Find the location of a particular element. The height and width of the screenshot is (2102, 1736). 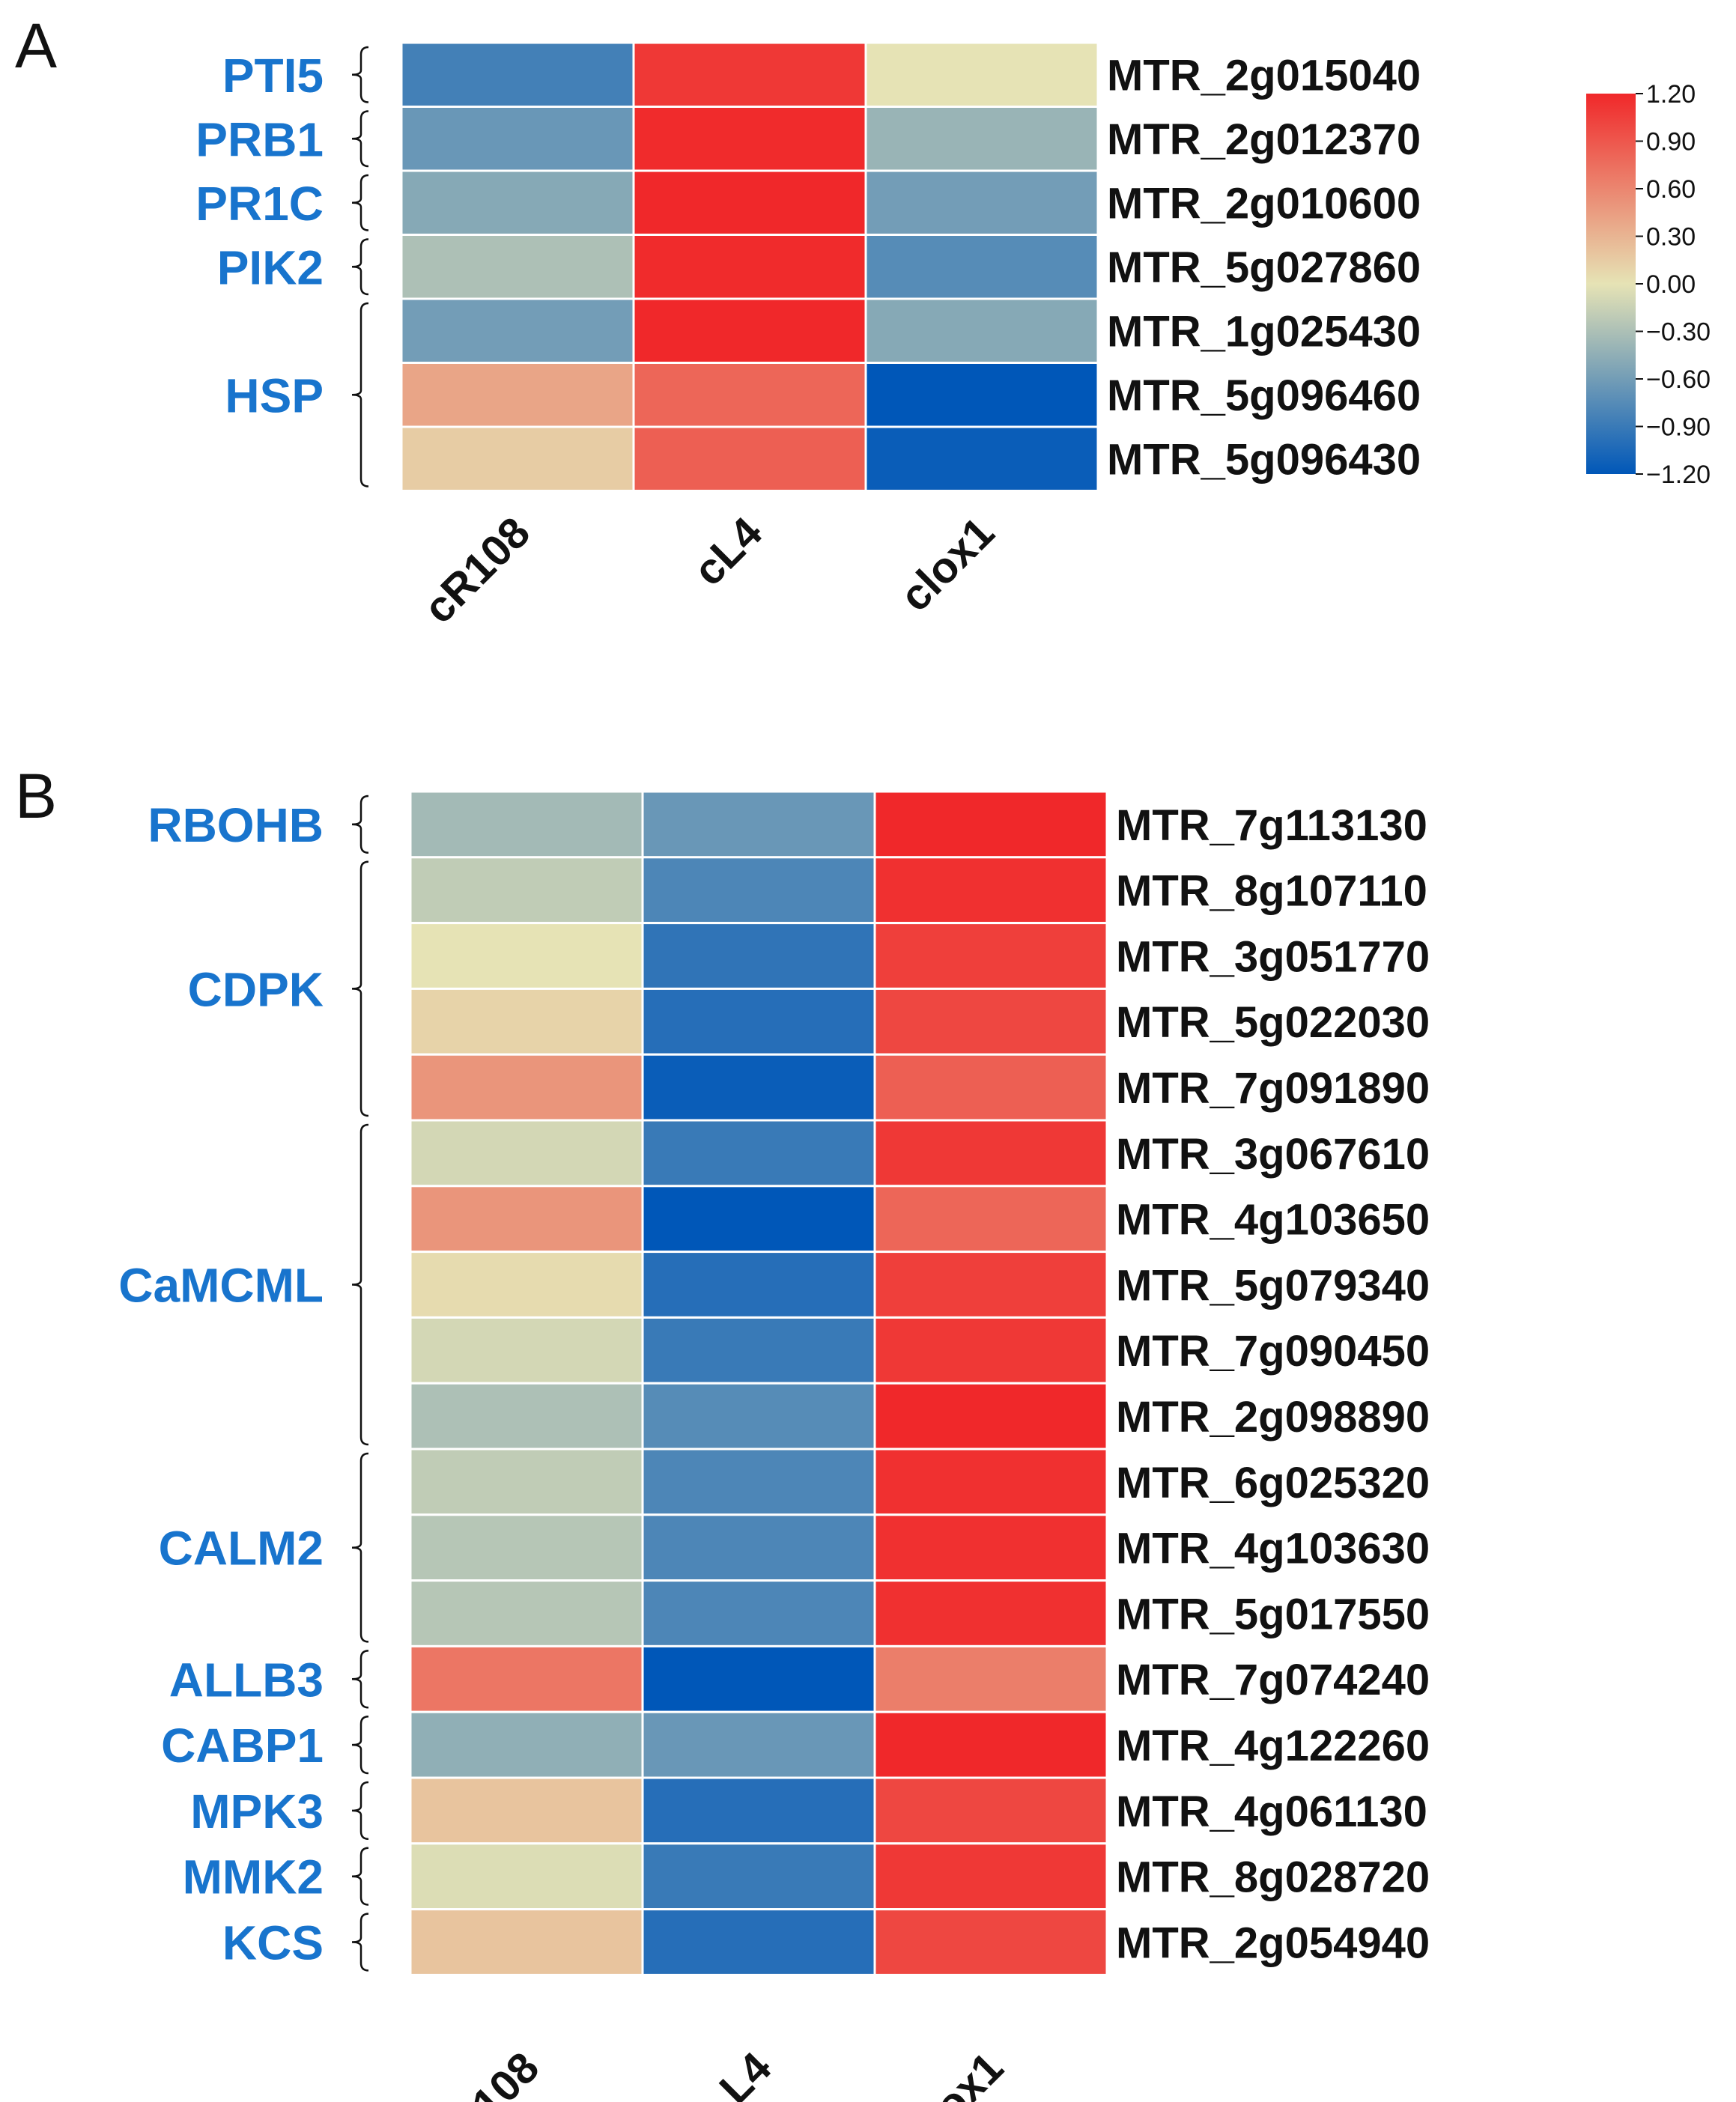

group-label: PR1C is located at coordinates (259, 204).